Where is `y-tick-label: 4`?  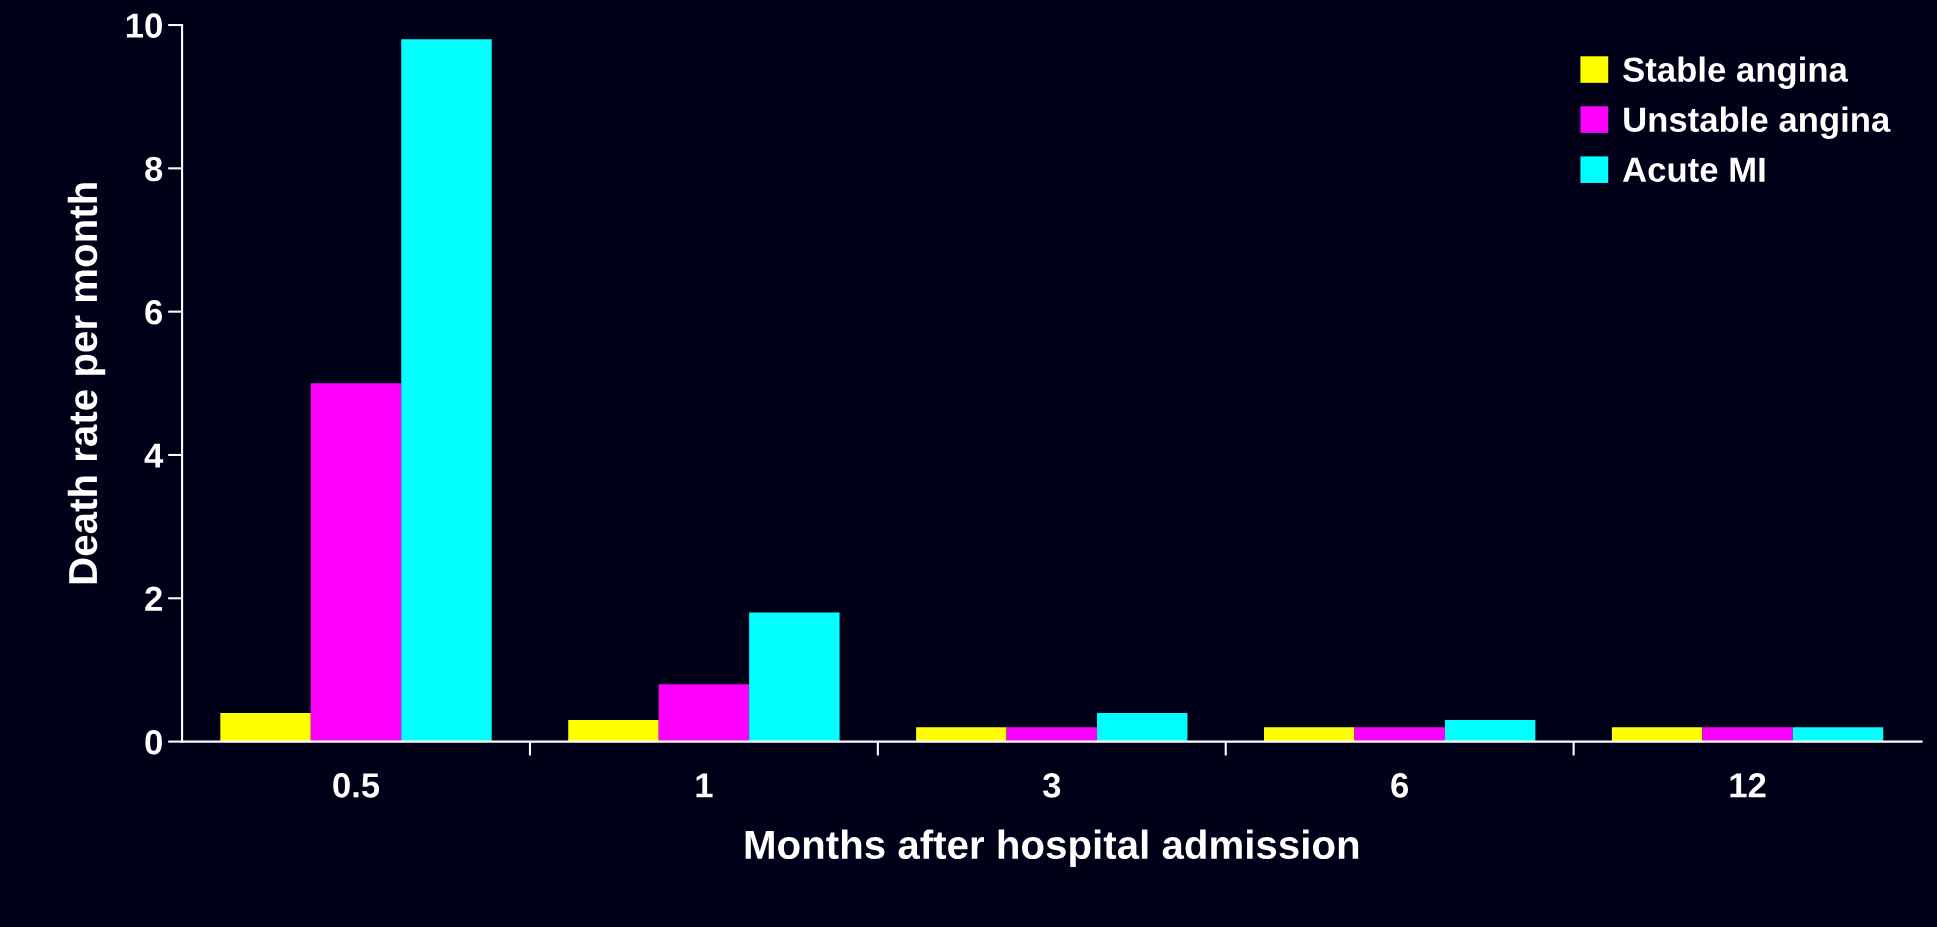 y-tick-label: 4 is located at coordinates (154, 455).